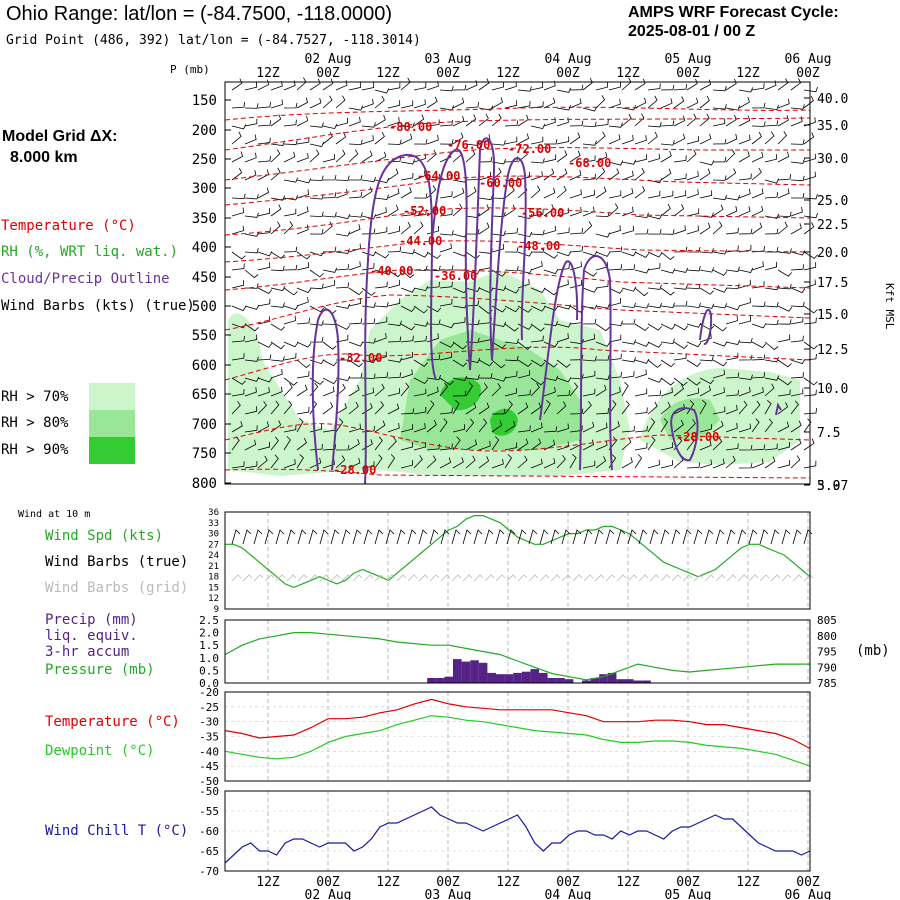  What do you see at coordinates (209, 831) in the screenshot?
I see `windchill-tick-label: -60` at bounding box center [209, 831].